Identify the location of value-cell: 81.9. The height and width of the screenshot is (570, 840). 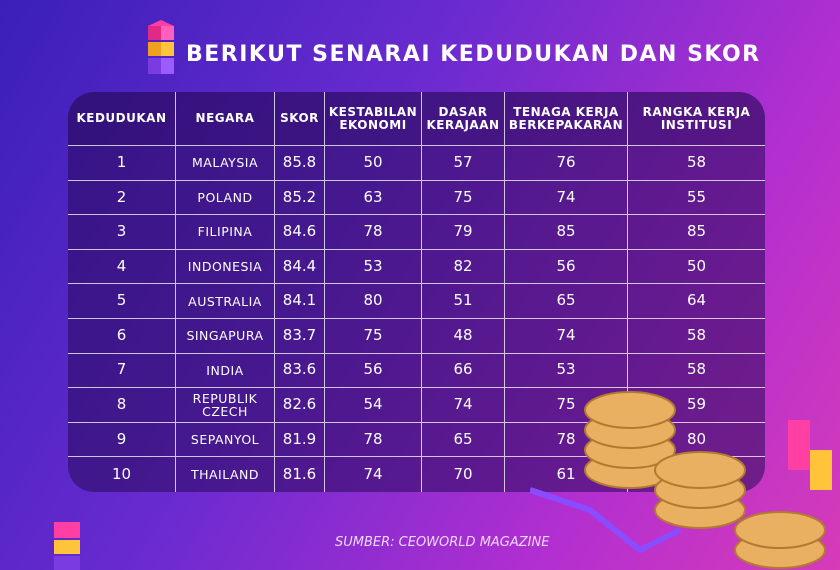
(300, 440).